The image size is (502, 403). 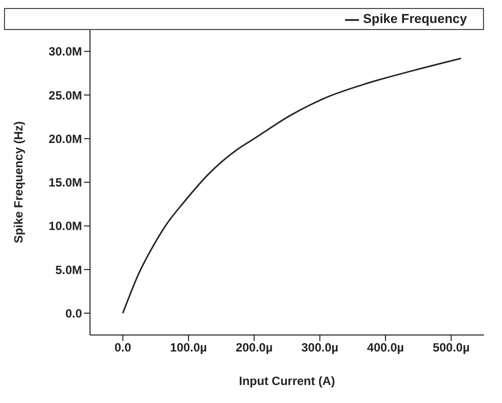 I want to click on y-tick-label: 30.0M, so click(x=65, y=51).